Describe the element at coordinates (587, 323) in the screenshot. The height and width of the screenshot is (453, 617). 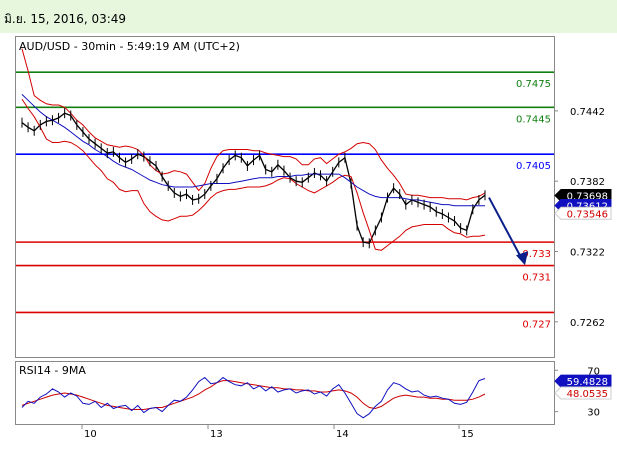
I see `y-tick-label-3: 0.7262` at that location.